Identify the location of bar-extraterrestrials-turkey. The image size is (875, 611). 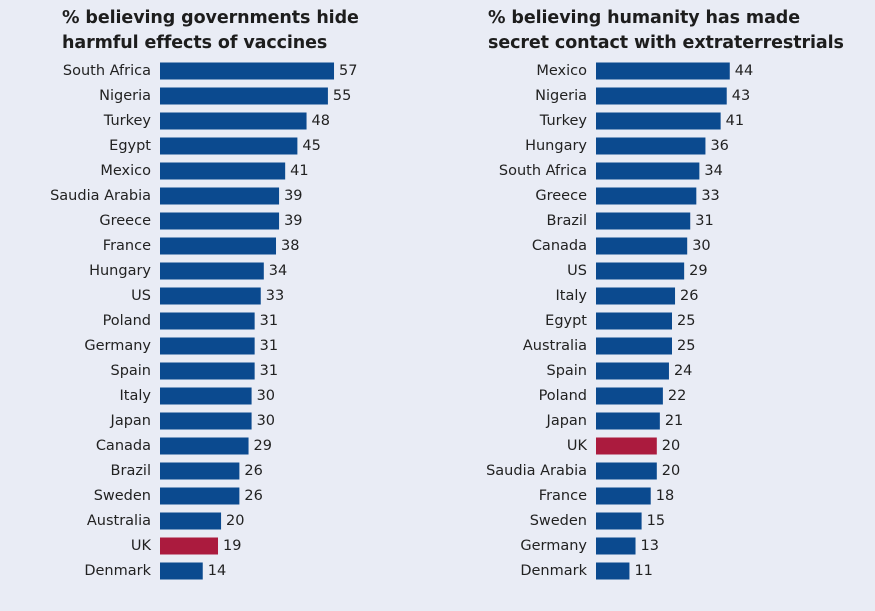
(658, 121).